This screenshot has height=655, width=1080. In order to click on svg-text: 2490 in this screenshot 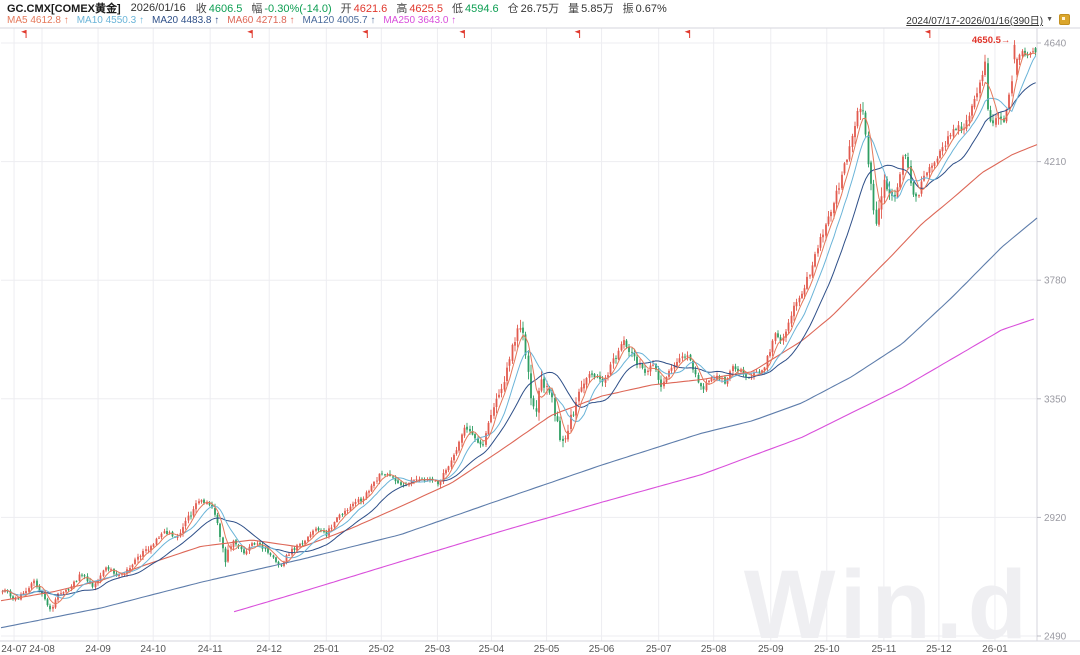, I will do `click(1055, 637)`.